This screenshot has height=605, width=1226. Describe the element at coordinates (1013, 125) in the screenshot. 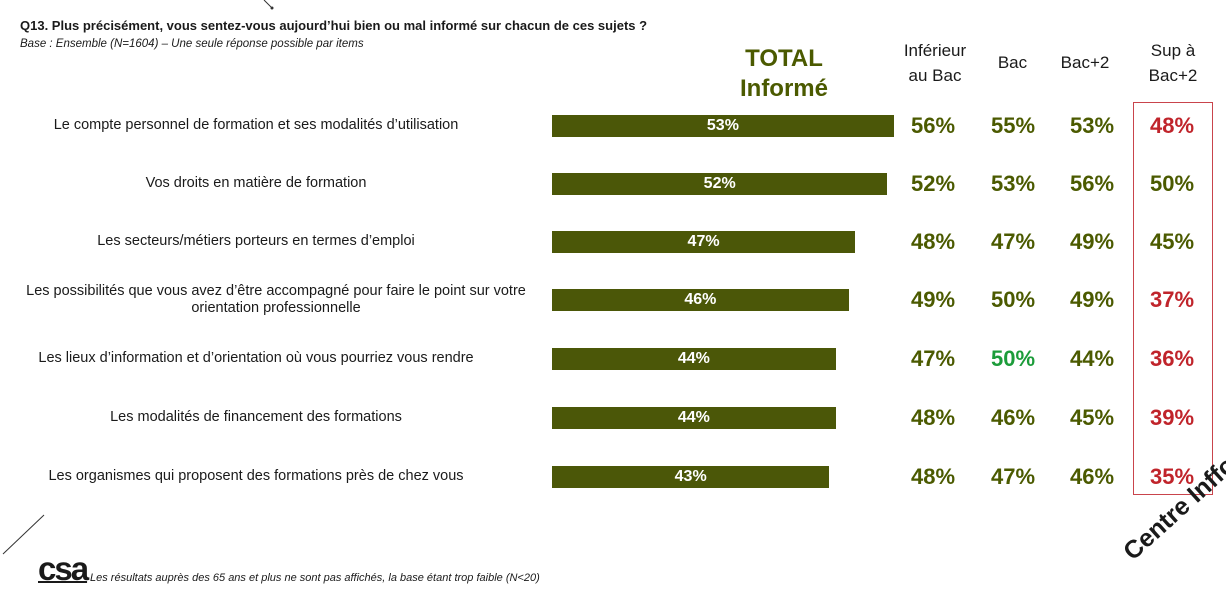

I see `value-cell: 55%` at that location.